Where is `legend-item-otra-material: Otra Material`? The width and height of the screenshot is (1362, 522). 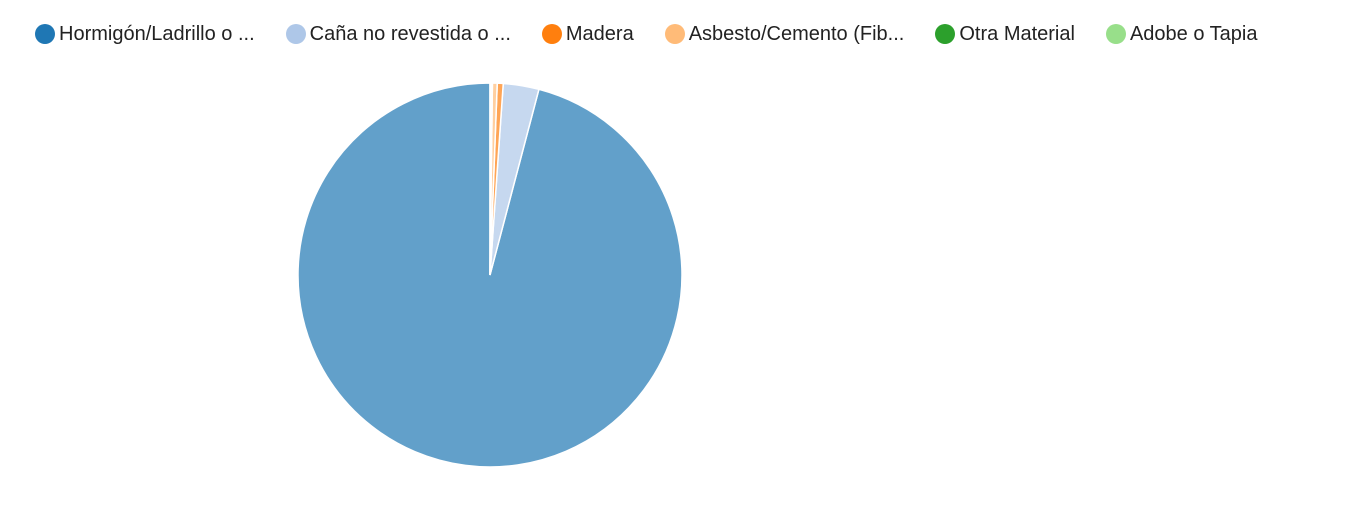 legend-item-otra-material: Otra Material is located at coordinates (1005, 34).